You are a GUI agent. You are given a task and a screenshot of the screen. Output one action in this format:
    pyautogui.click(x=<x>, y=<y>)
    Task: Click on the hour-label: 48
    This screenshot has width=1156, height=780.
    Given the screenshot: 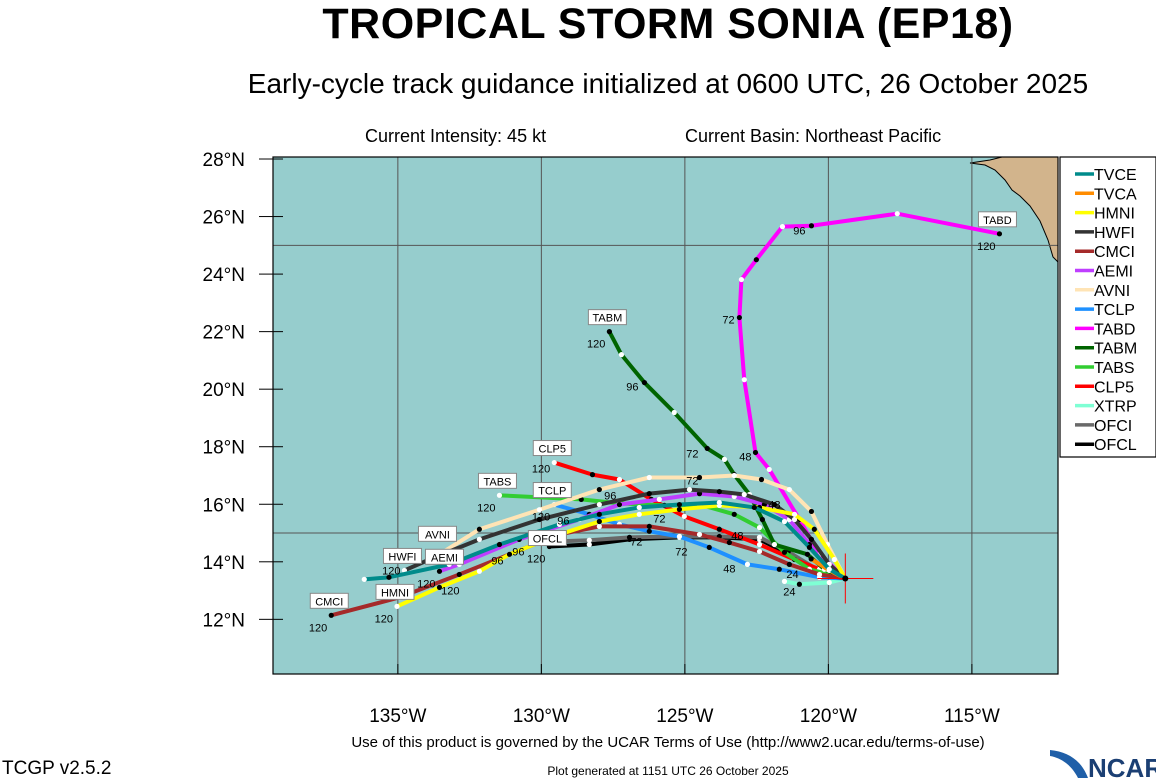 What is the action you would take?
    pyautogui.click(x=737, y=536)
    